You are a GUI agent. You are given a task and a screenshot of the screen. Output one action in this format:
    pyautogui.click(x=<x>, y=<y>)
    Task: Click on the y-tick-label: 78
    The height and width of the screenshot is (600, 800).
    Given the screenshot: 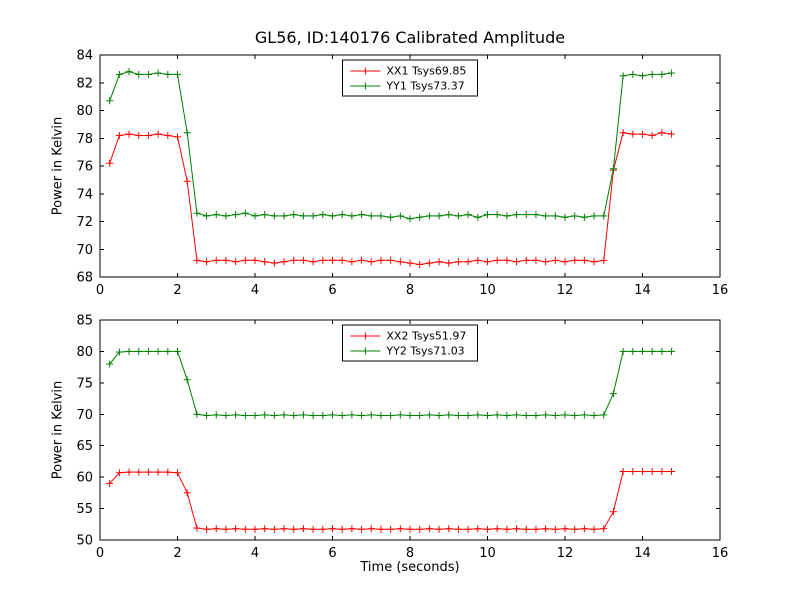 What is the action you would take?
    pyautogui.click(x=84, y=139)
    